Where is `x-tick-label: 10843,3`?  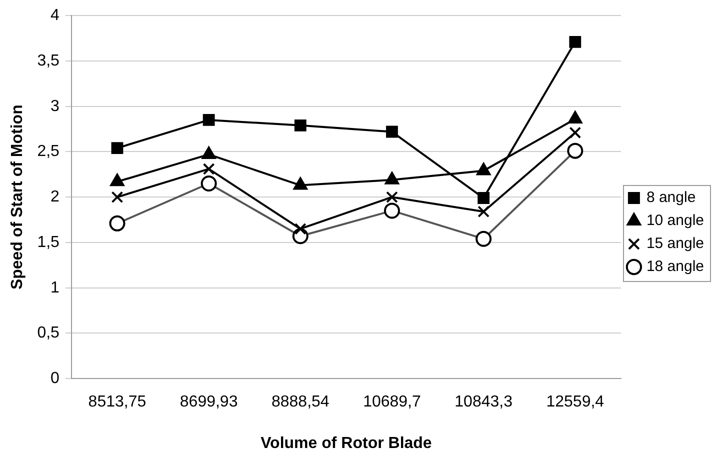
x-tick-label: 10843,3 is located at coordinates (483, 402).